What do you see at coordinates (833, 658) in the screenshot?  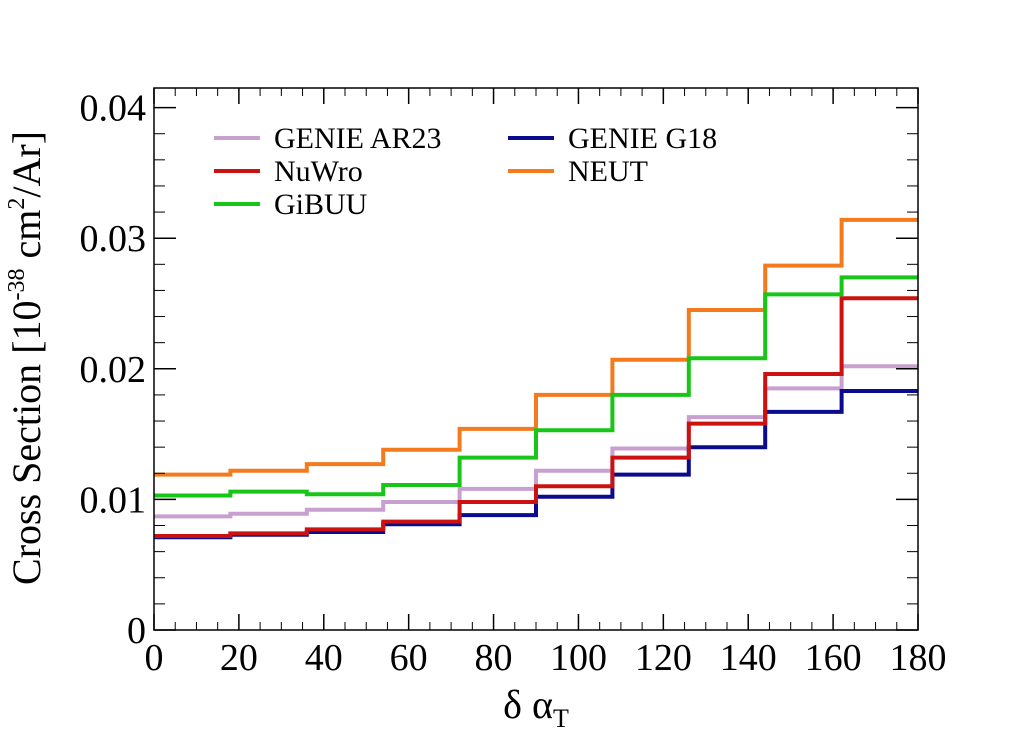 I see `x-tick-label: 160` at bounding box center [833, 658].